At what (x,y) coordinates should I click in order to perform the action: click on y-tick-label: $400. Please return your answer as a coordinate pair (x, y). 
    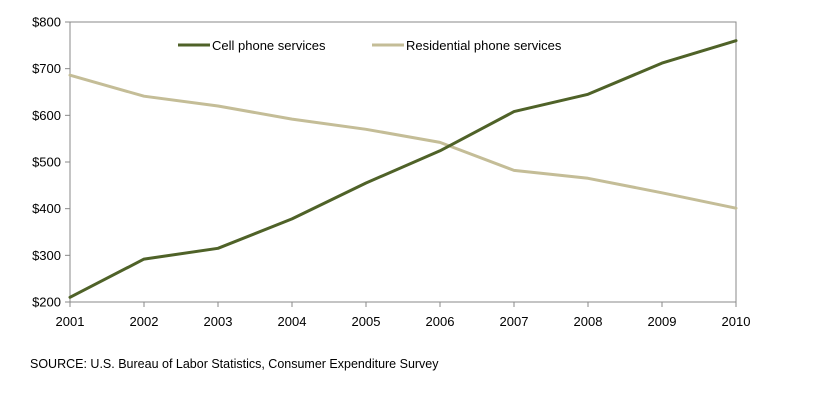
    Looking at the image, I should click on (46, 208).